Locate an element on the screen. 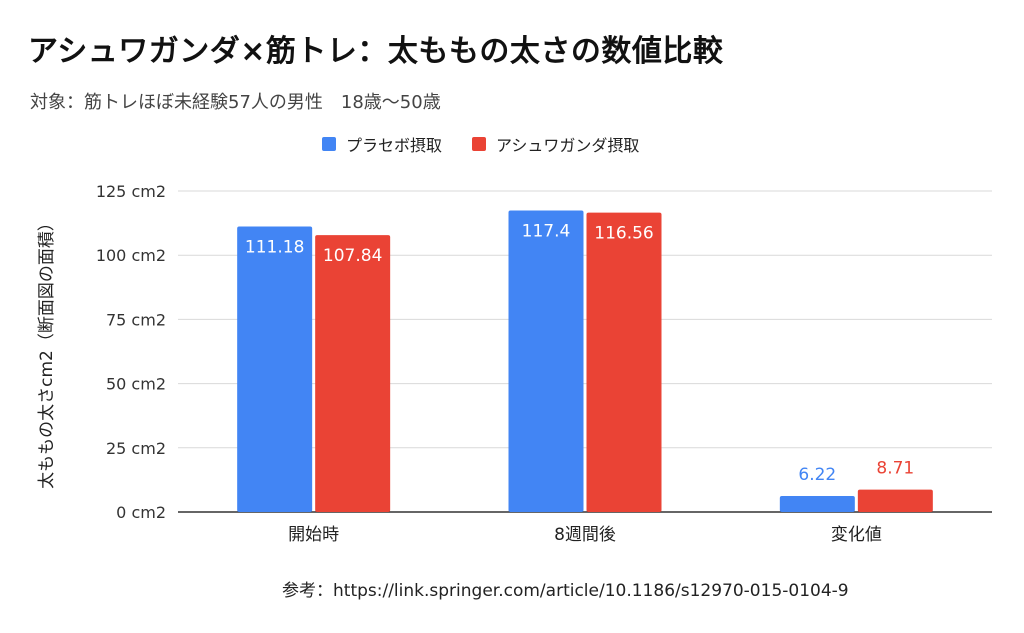 The height and width of the screenshot is (633, 1024). data-label: 117.4 is located at coordinates (546, 232).